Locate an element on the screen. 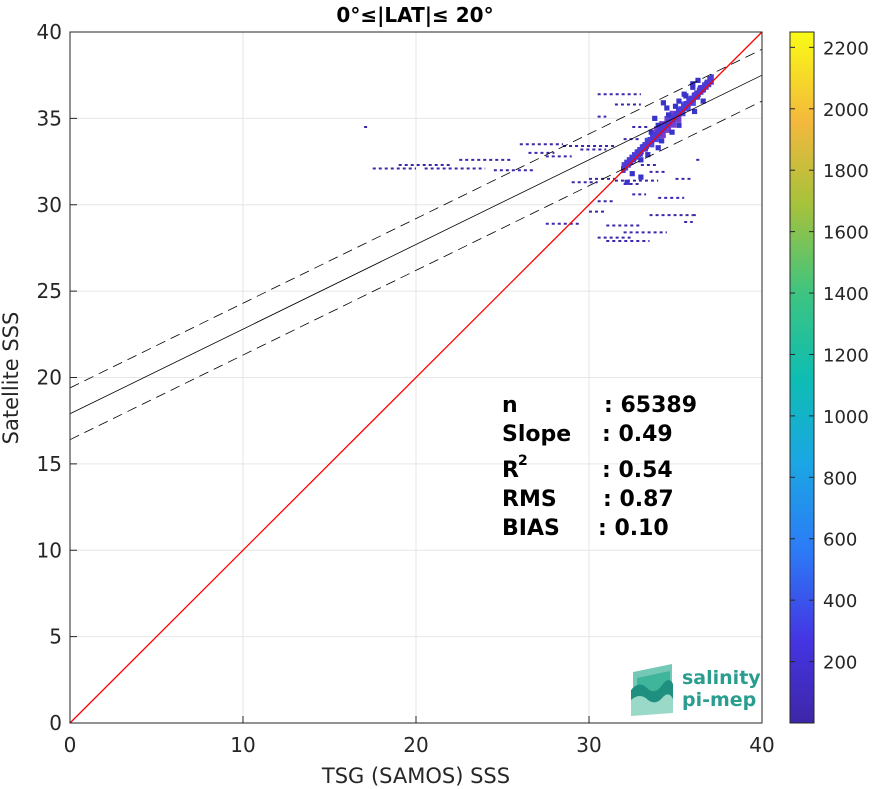  stat-label-slope: Slope is located at coordinates (536, 434).